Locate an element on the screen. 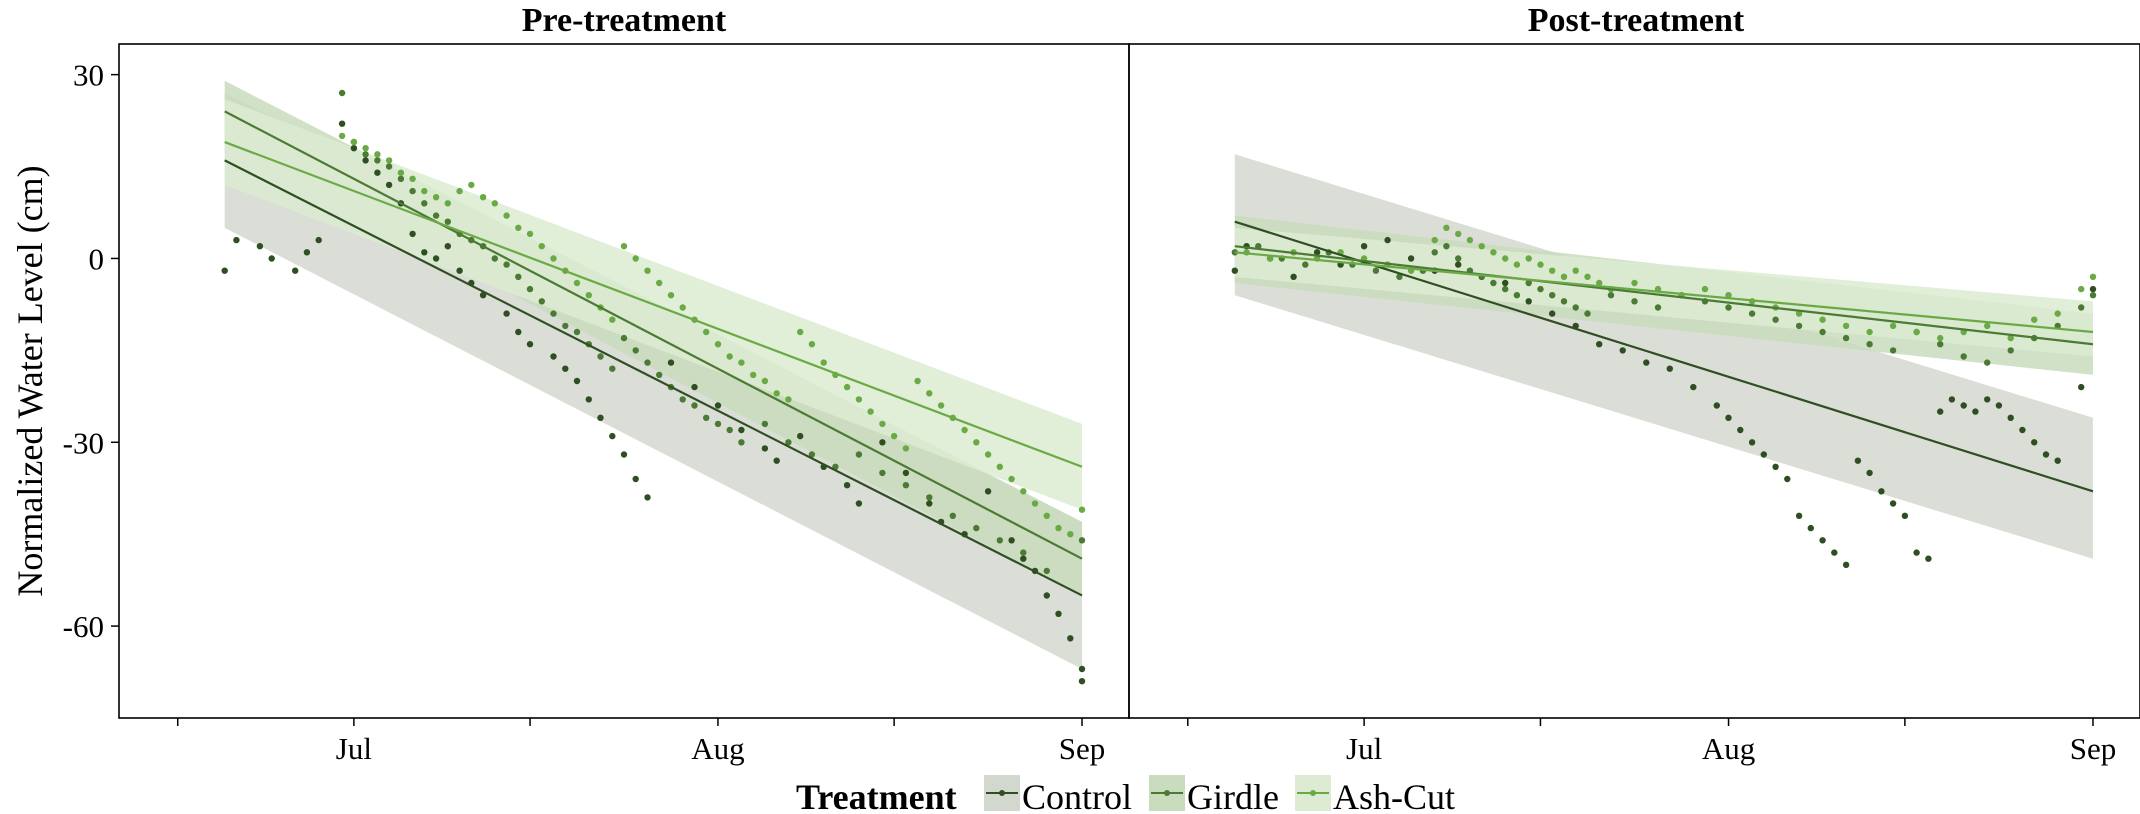 Image resolution: width=2140 pixels, height=814 pixels. legend-item-ash-cut: Ash-Cut is located at coordinates (1375, 794).